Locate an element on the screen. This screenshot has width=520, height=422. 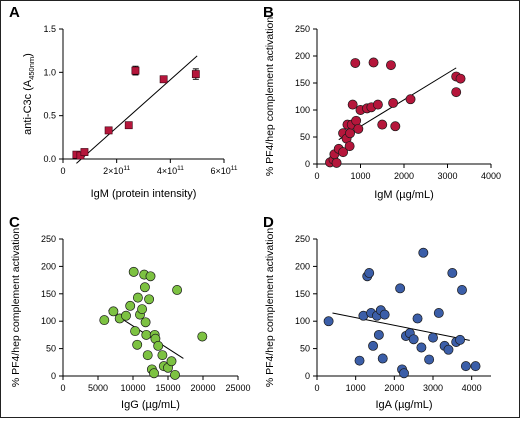
x-tick-label-base: 2×10 is located at coordinates (113, 171).